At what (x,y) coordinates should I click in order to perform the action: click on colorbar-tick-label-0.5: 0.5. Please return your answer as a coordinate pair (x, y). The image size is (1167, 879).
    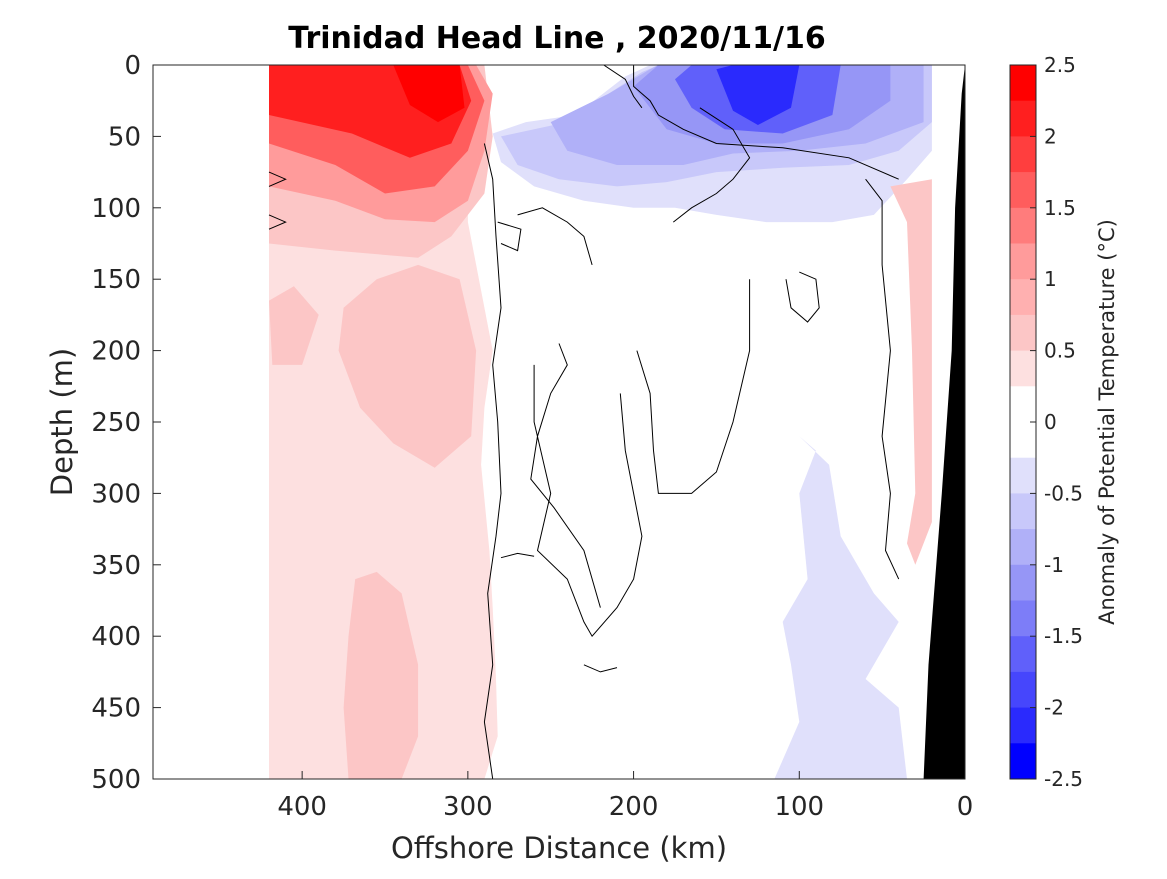
    Looking at the image, I should click on (1060, 351).